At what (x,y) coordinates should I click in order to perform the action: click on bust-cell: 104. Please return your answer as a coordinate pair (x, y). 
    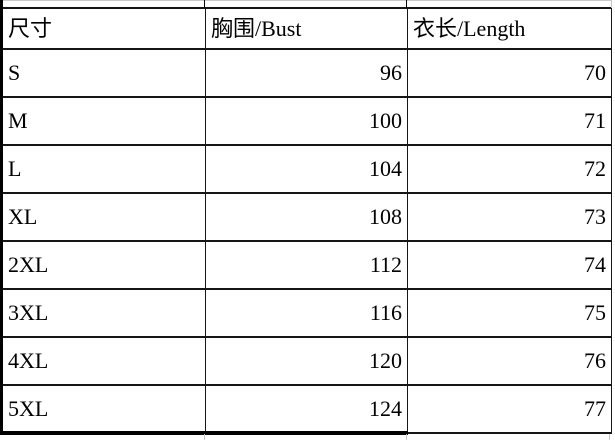
    Looking at the image, I should click on (306, 169).